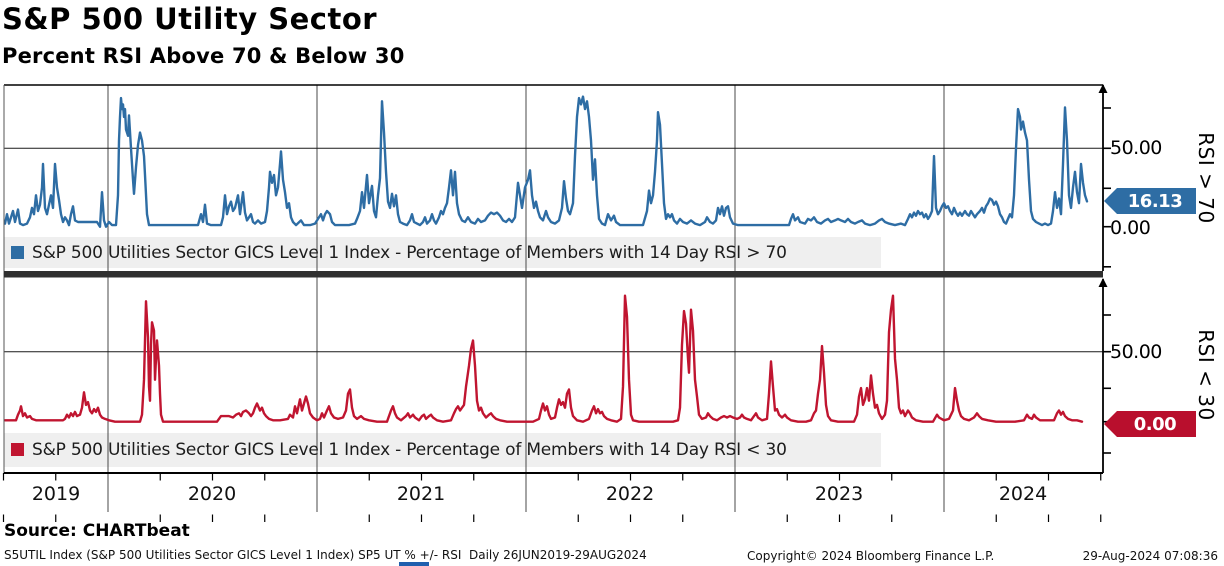 The height and width of the screenshot is (566, 1224). I want to click on xtick-2020: 2020, so click(212, 494).